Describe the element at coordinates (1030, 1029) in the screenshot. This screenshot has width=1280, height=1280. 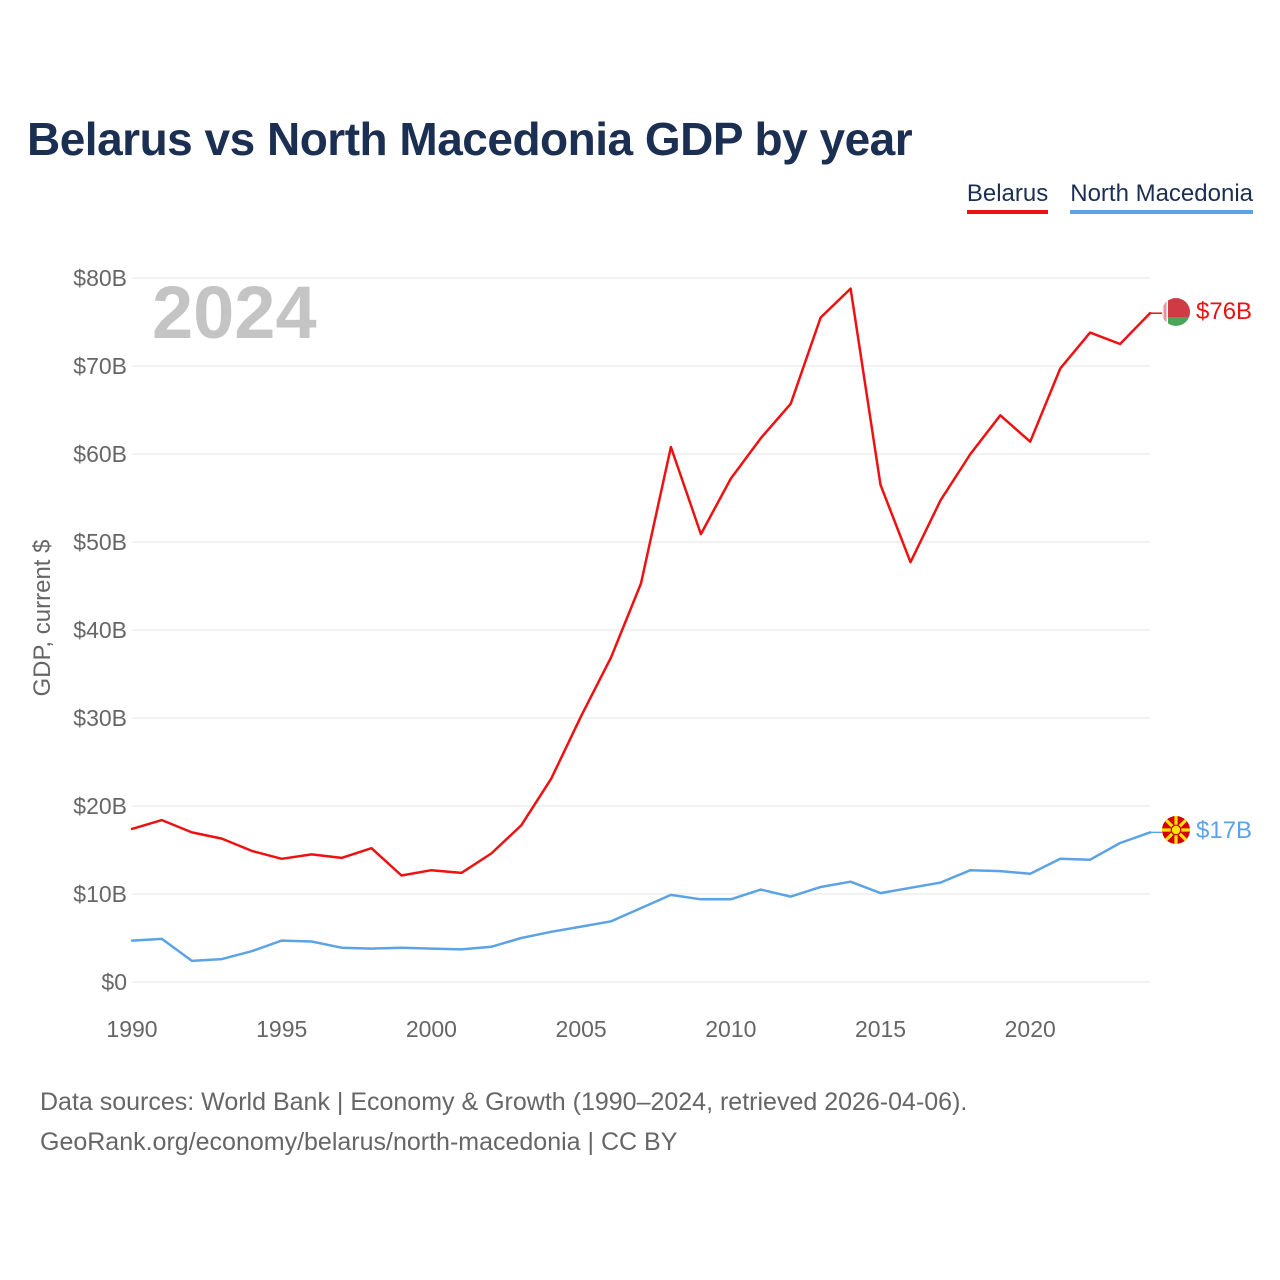
I see `x-tick-label: 2020` at that location.